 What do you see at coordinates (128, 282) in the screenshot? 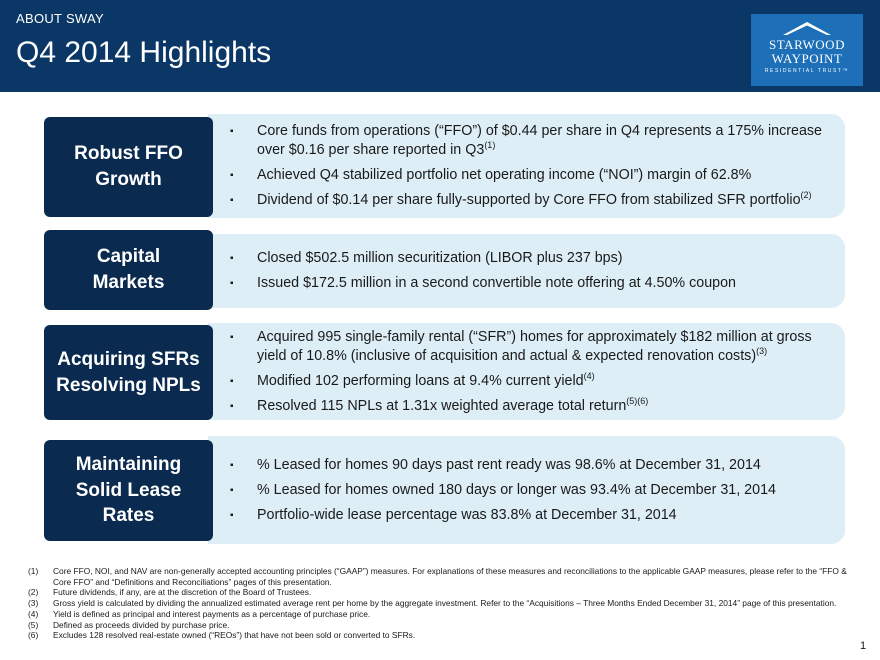
I see `label-line: Markets` at bounding box center [128, 282].